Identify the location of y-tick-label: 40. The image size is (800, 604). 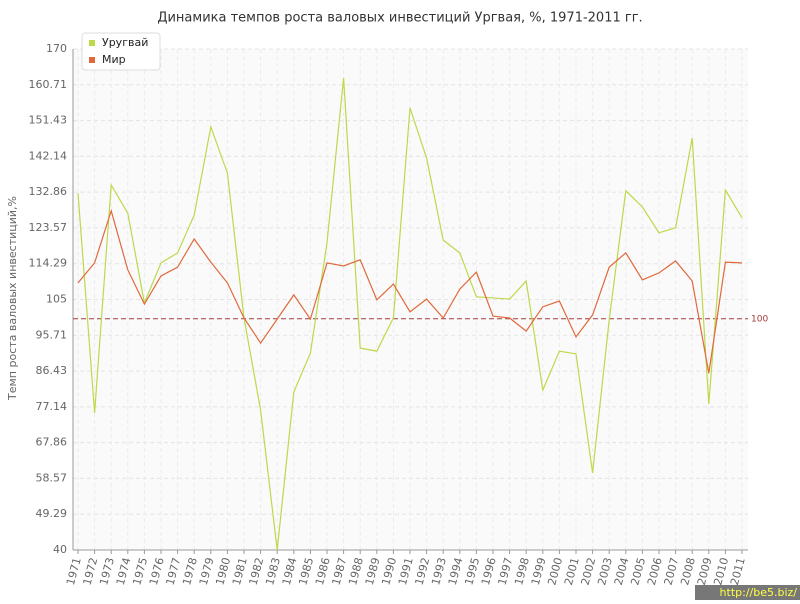
(60, 549).